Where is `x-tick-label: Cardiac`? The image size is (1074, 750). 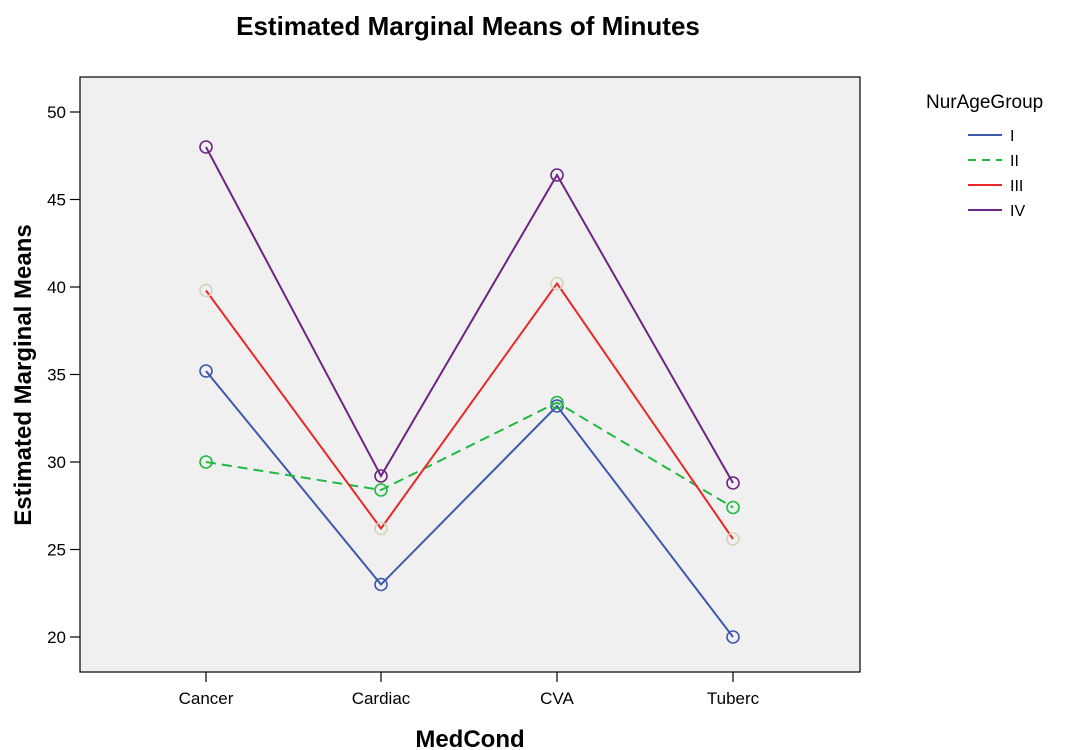 x-tick-label: Cardiac is located at coordinates (381, 698).